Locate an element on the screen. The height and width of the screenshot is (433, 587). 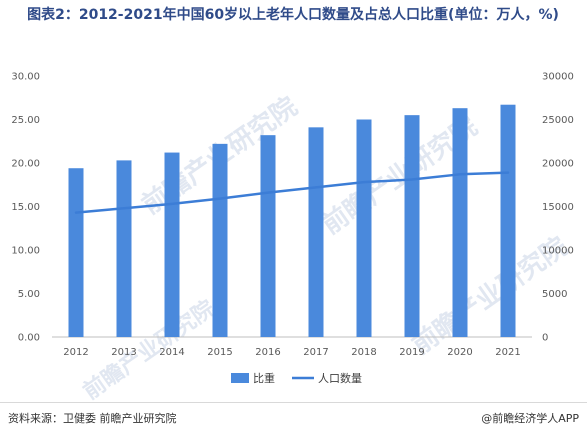
legend-line-label: 人口数量 is located at coordinates (340, 378).